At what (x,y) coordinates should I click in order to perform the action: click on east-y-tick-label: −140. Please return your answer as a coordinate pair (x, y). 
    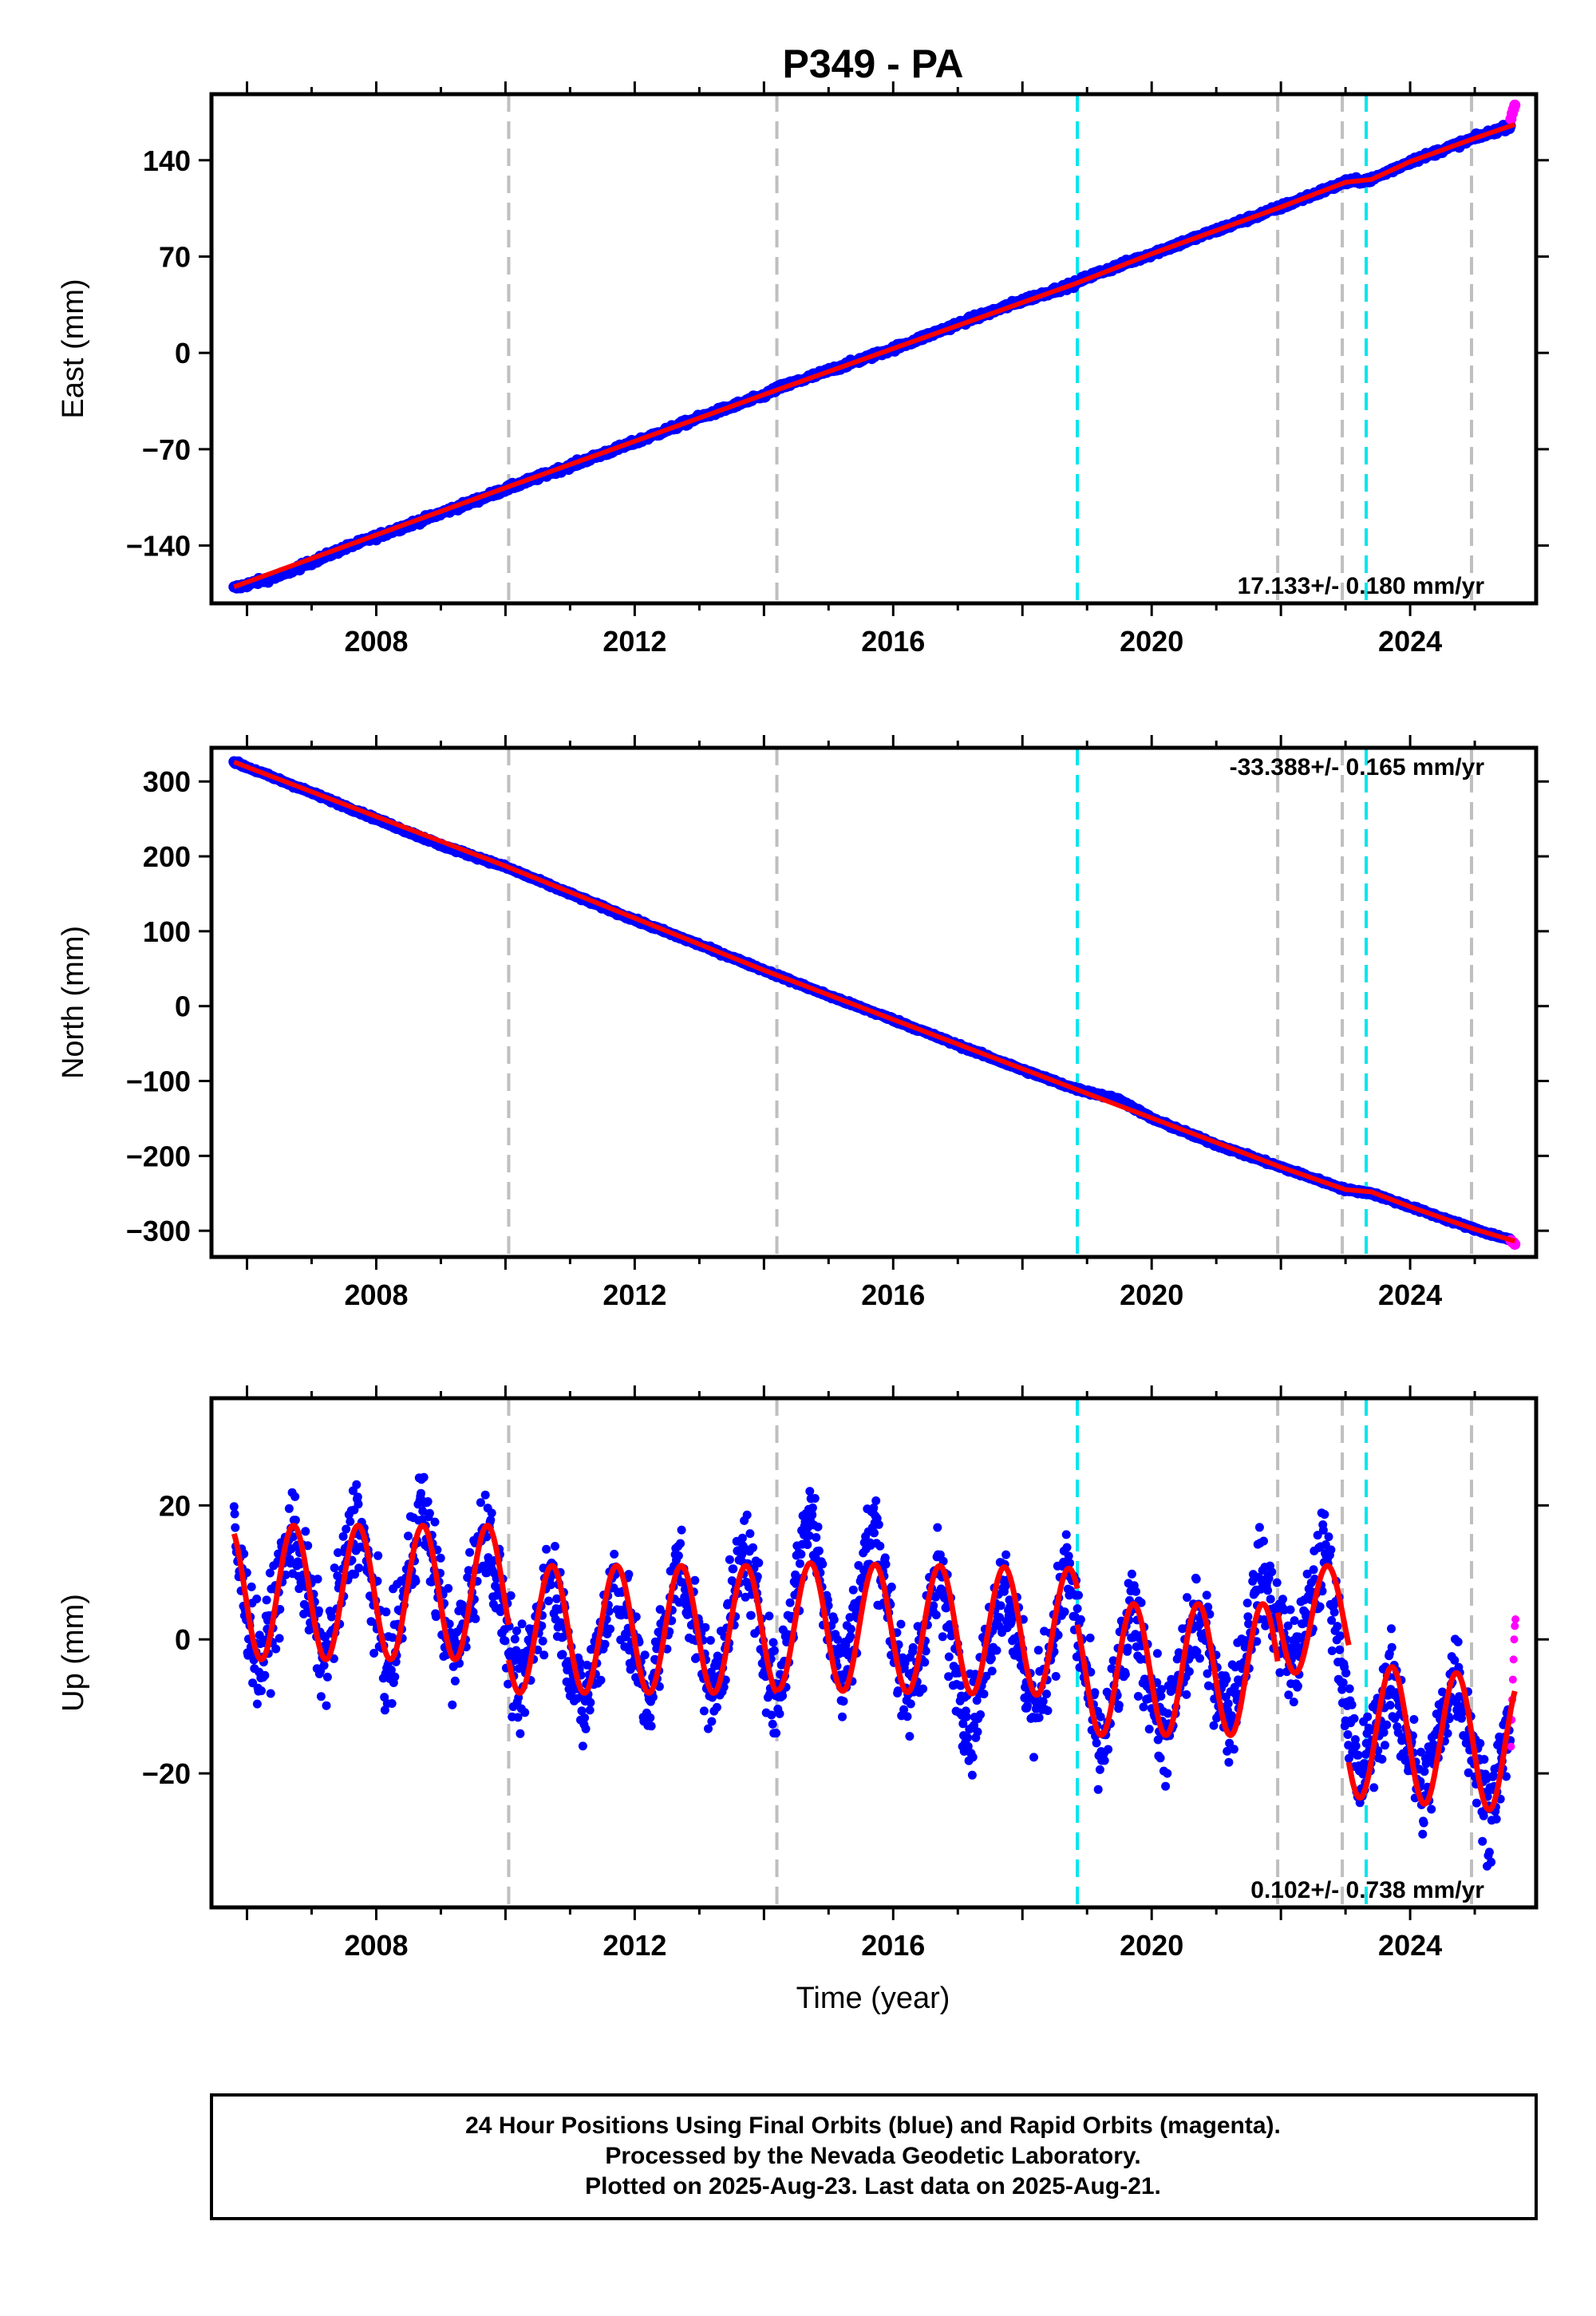
    Looking at the image, I should click on (158, 546).